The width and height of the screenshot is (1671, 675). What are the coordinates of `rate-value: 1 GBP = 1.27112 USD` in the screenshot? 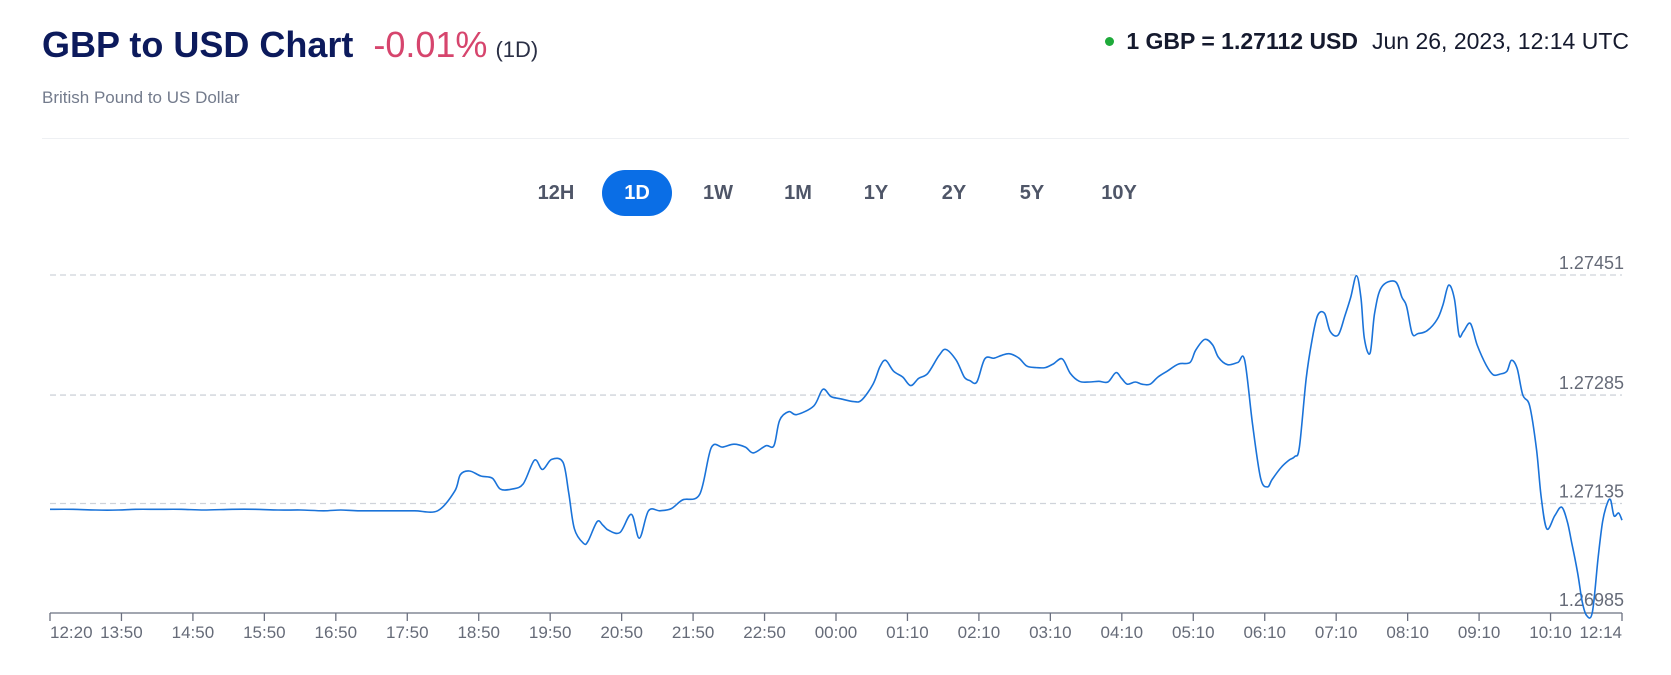 It's located at (1242, 41).